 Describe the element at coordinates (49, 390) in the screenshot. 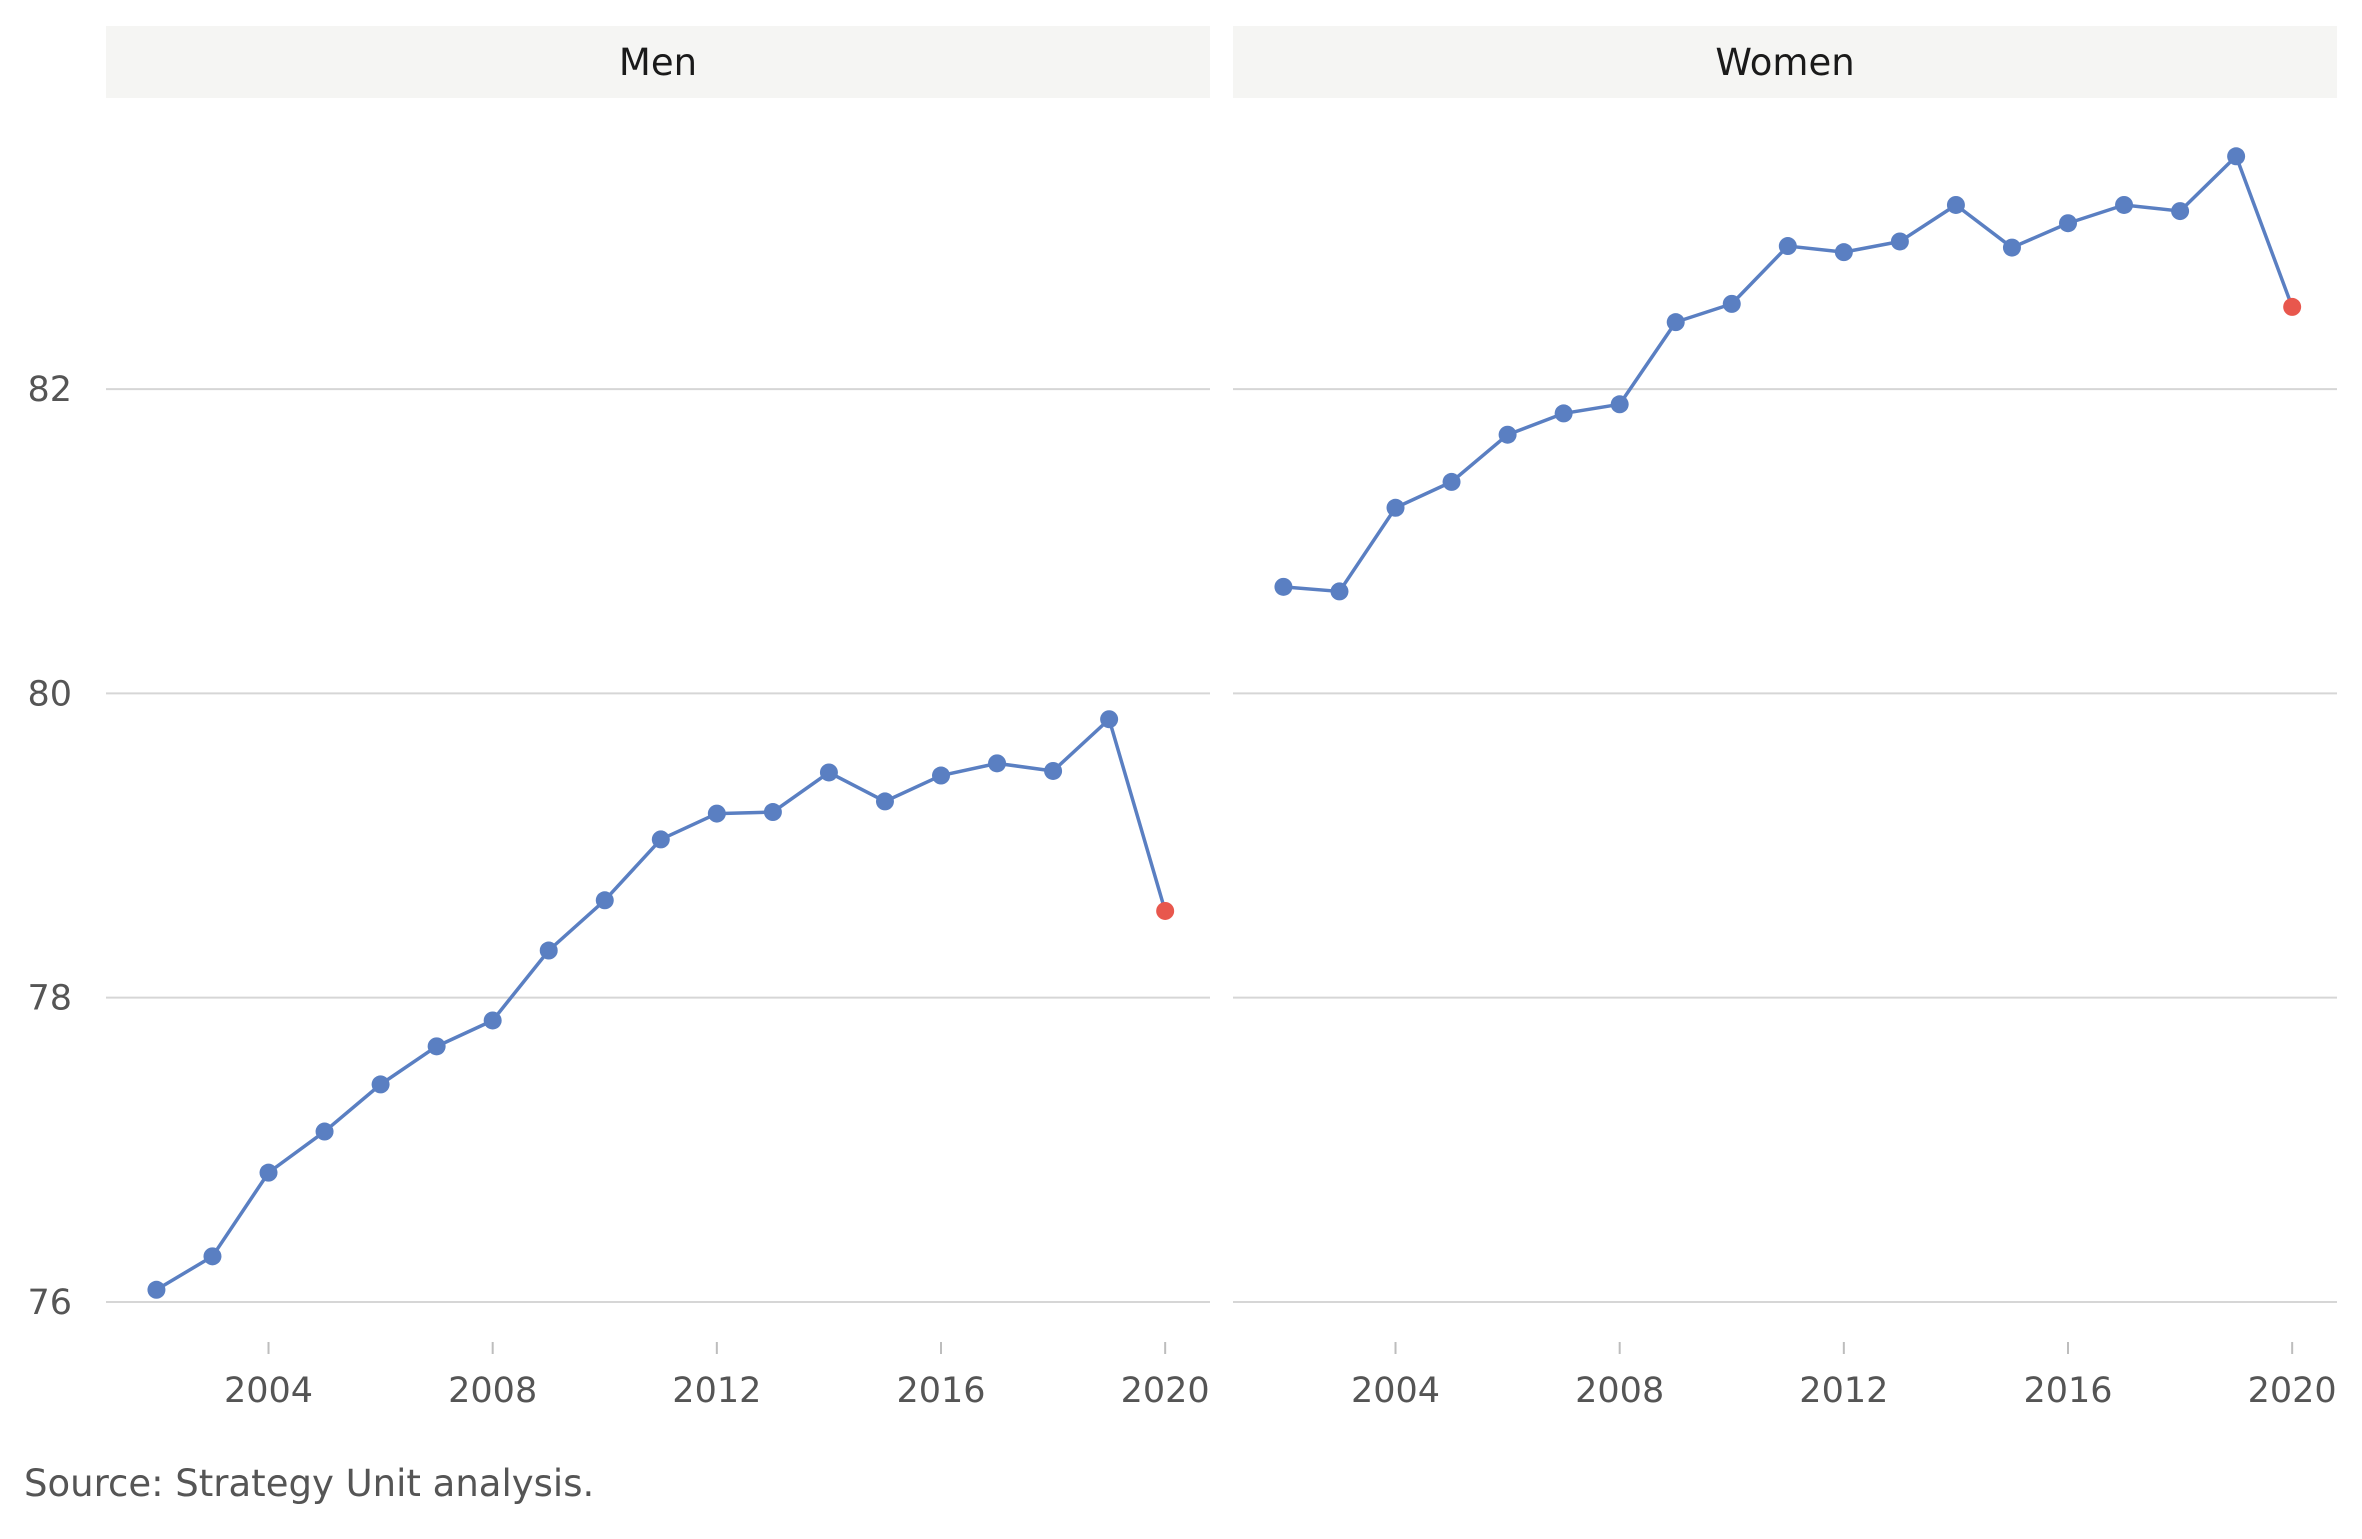

I see `y-tick-label: 82` at that location.